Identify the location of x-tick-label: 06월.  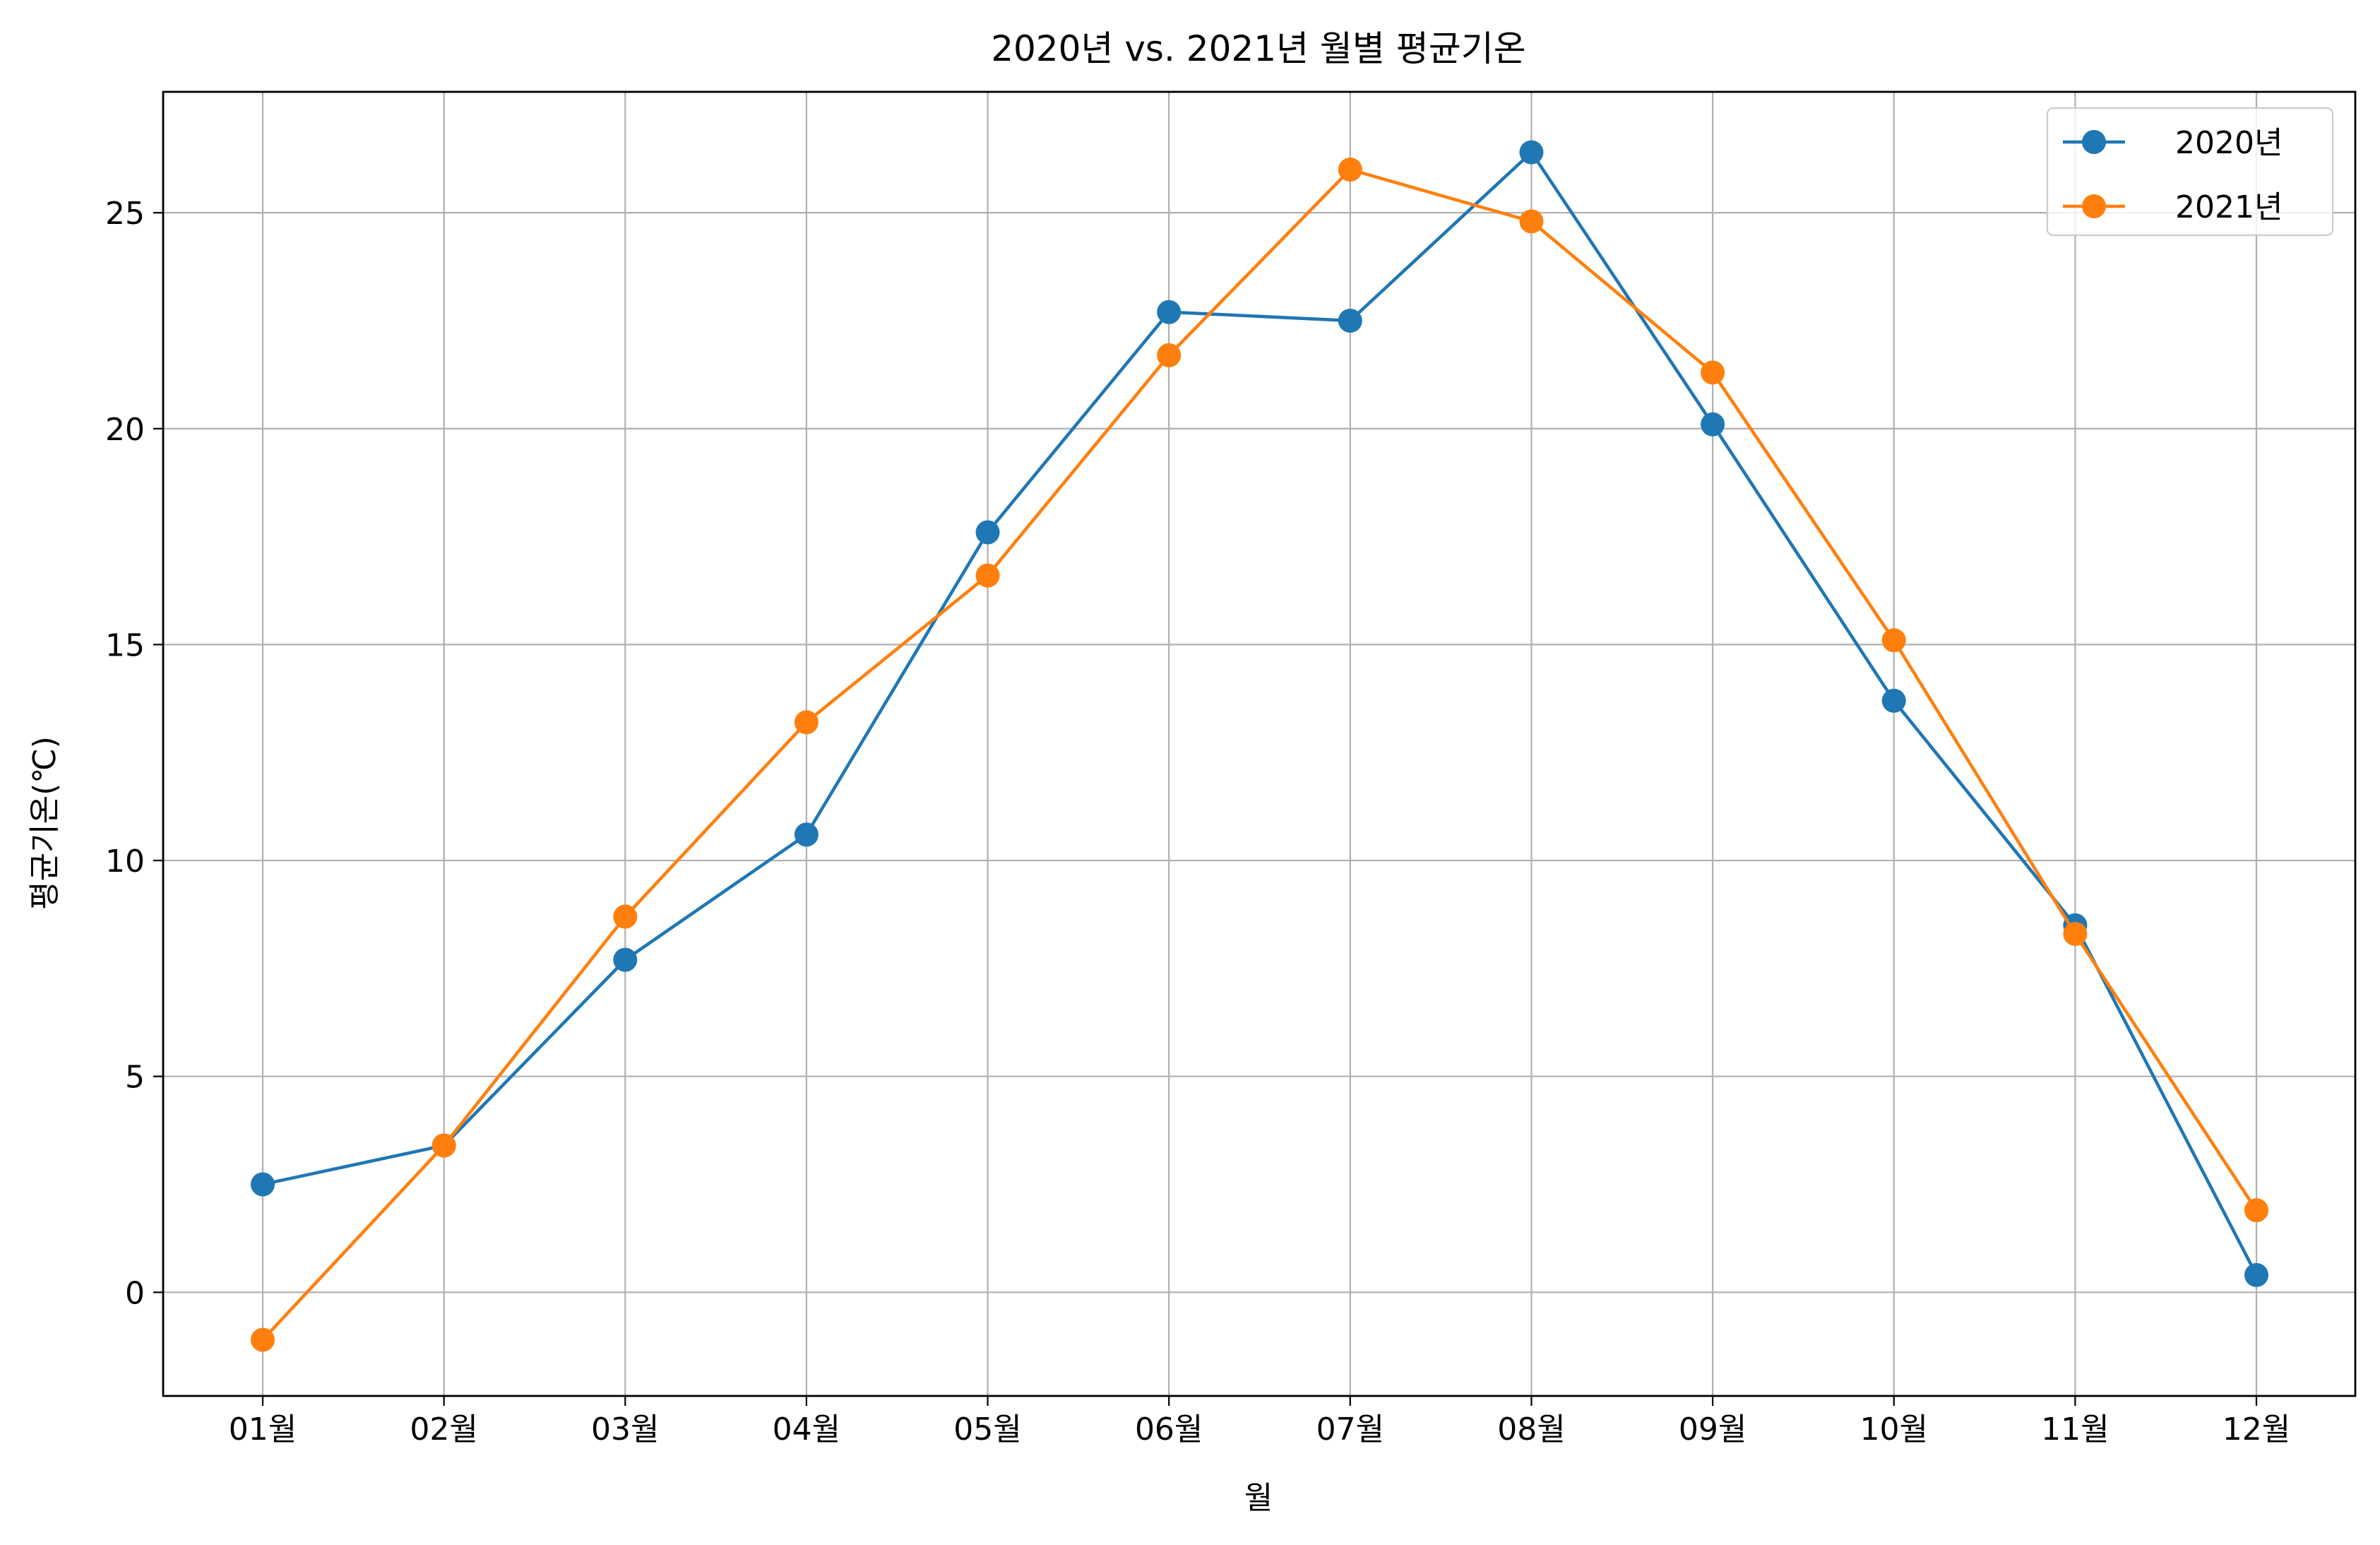
(1169, 1429).